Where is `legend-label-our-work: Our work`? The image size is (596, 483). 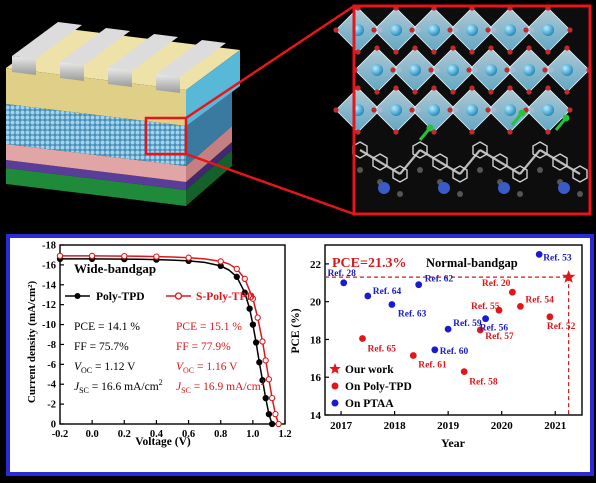 legend-label-our-work: Our work is located at coordinates (369, 370).